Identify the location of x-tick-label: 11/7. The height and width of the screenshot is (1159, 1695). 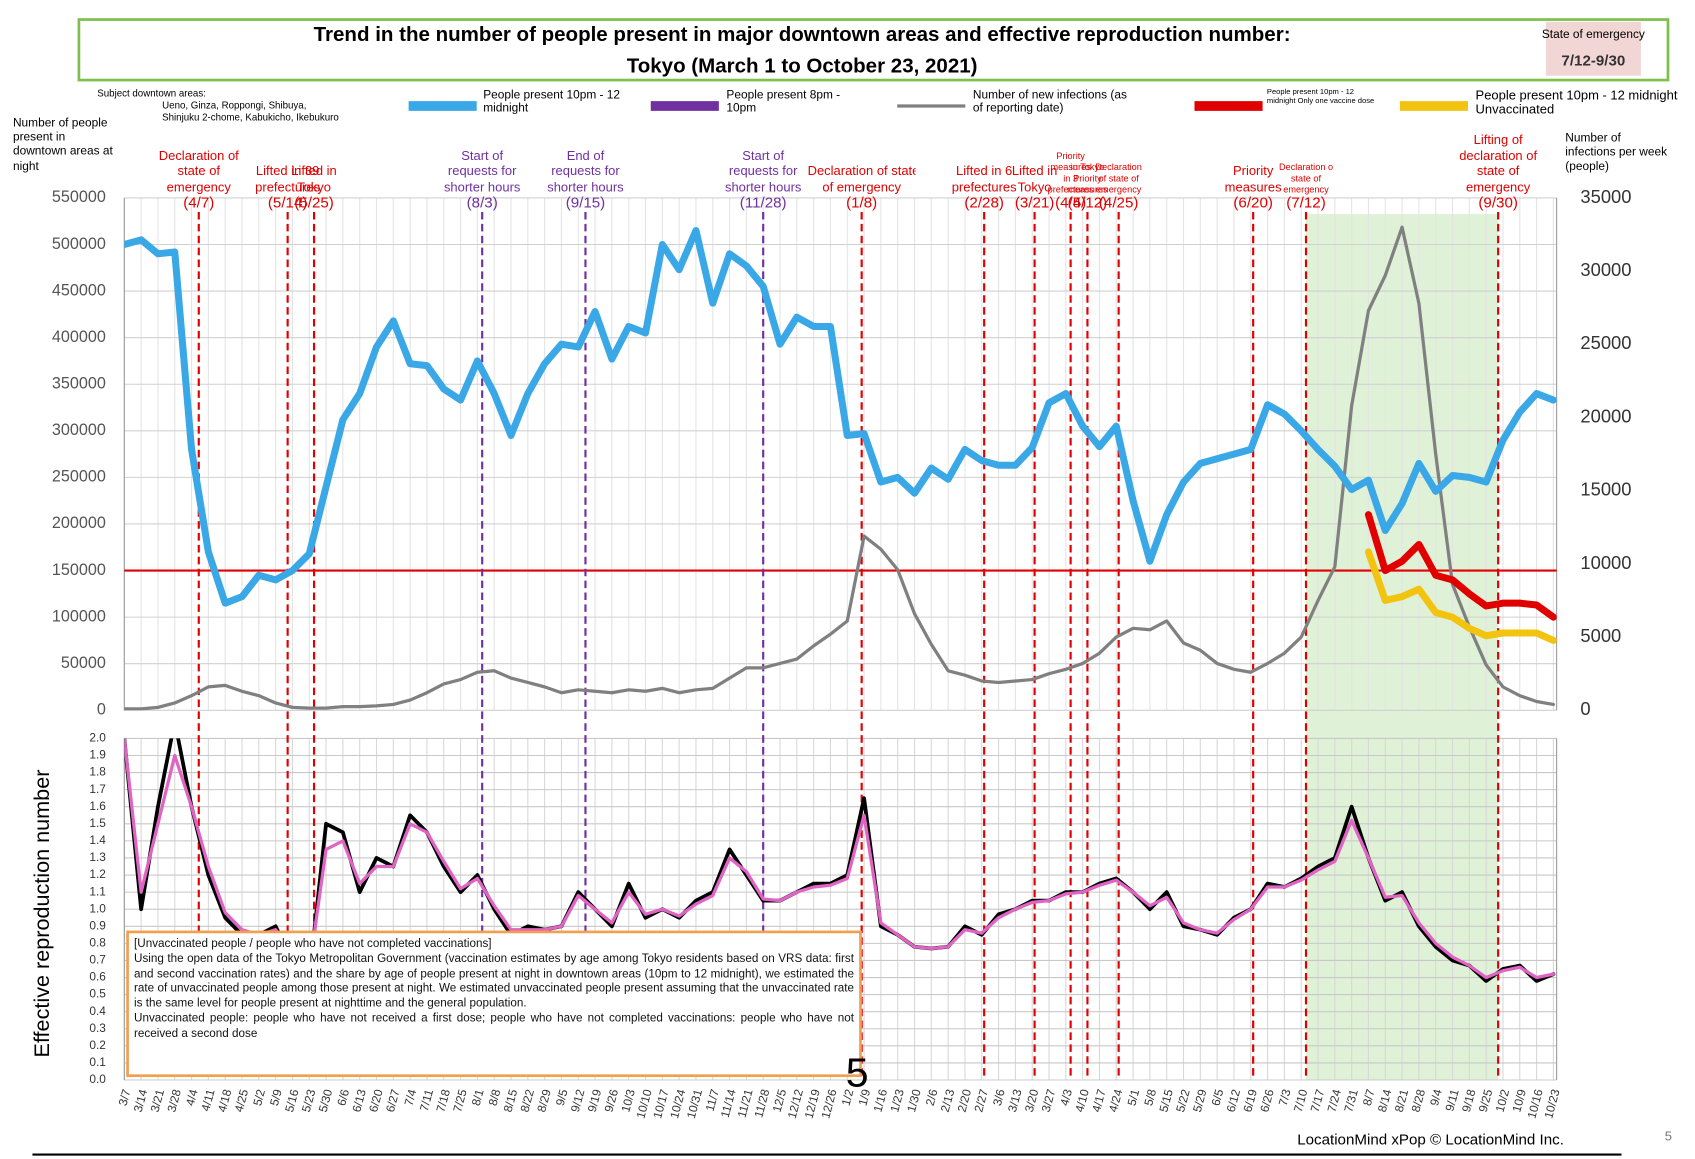
(712, 1100).